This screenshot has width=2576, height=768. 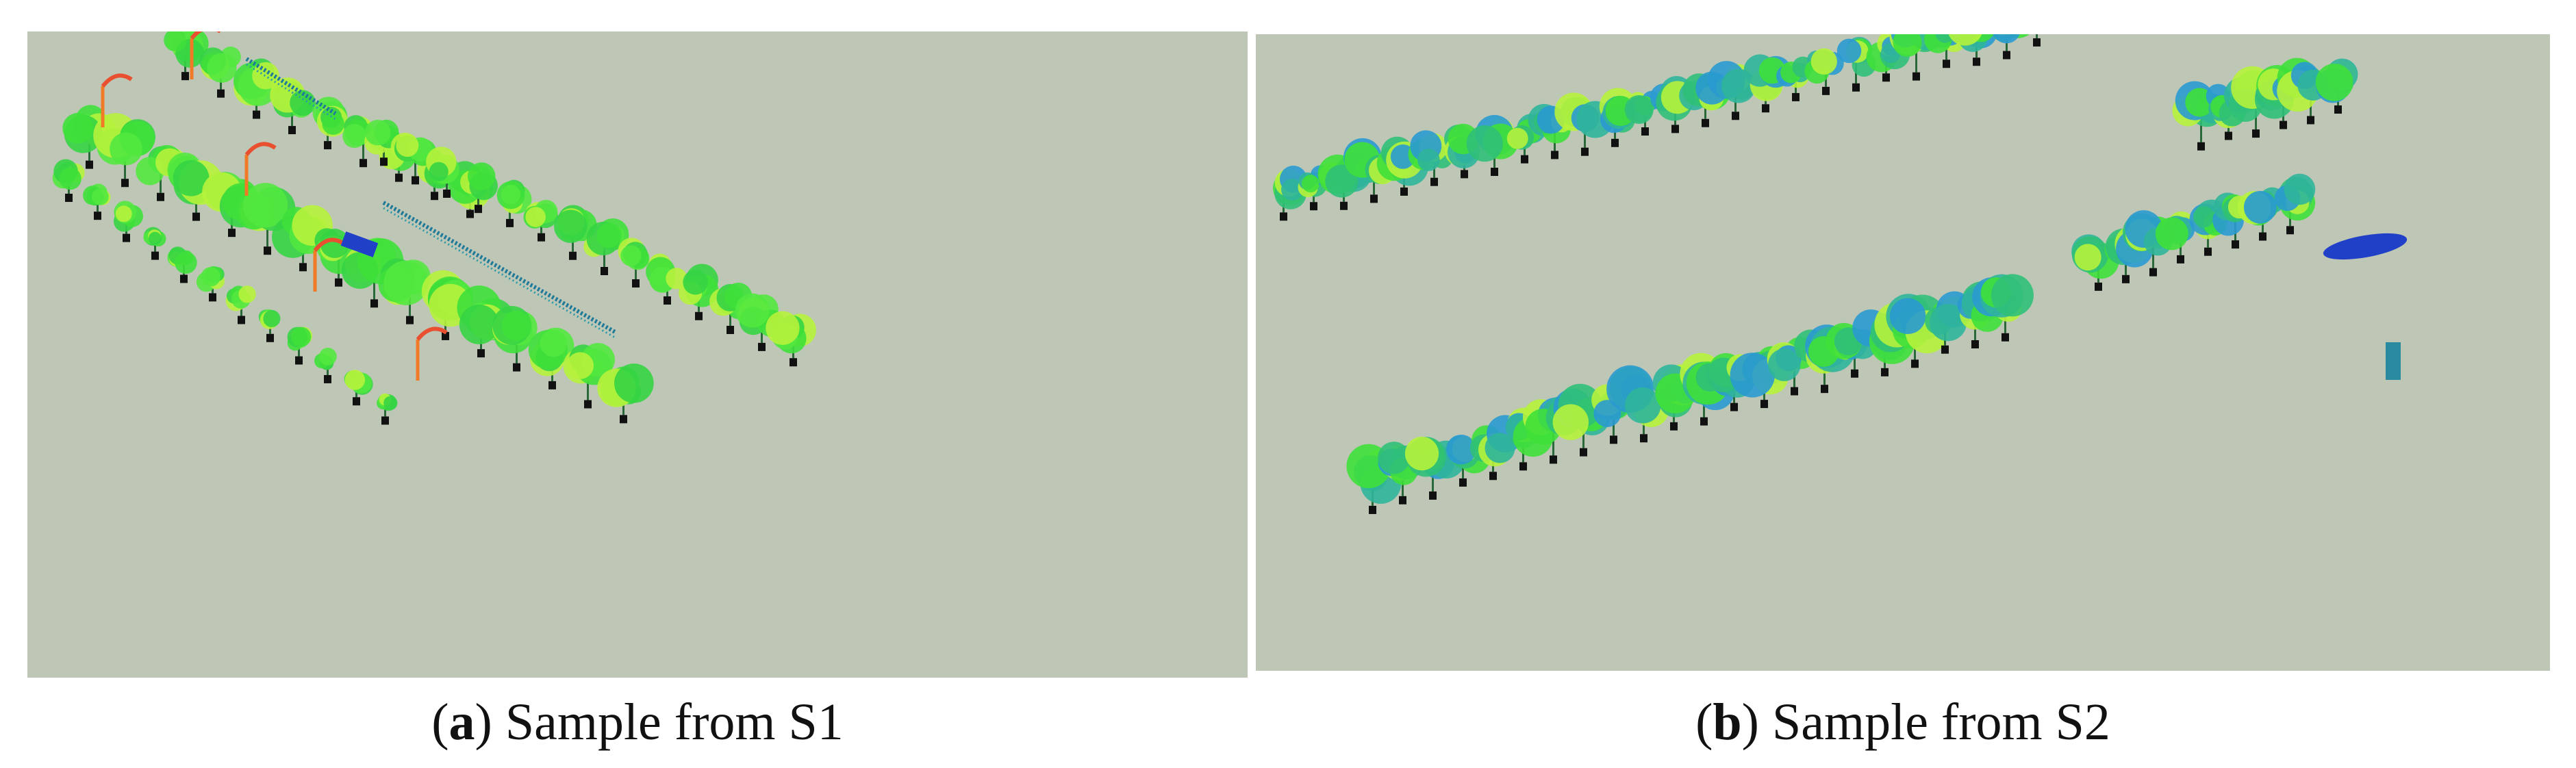 What do you see at coordinates (440, 722) in the screenshot?
I see `caption-a-open: (` at bounding box center [440, 722].